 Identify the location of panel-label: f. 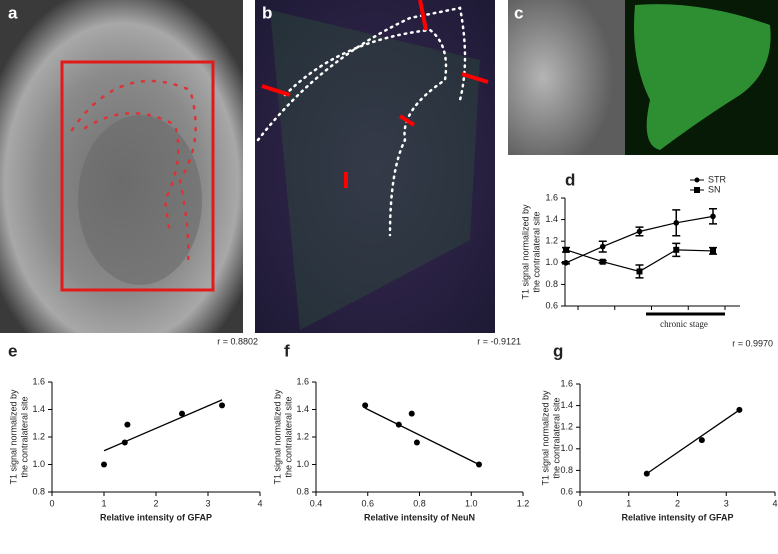
(287, 350).